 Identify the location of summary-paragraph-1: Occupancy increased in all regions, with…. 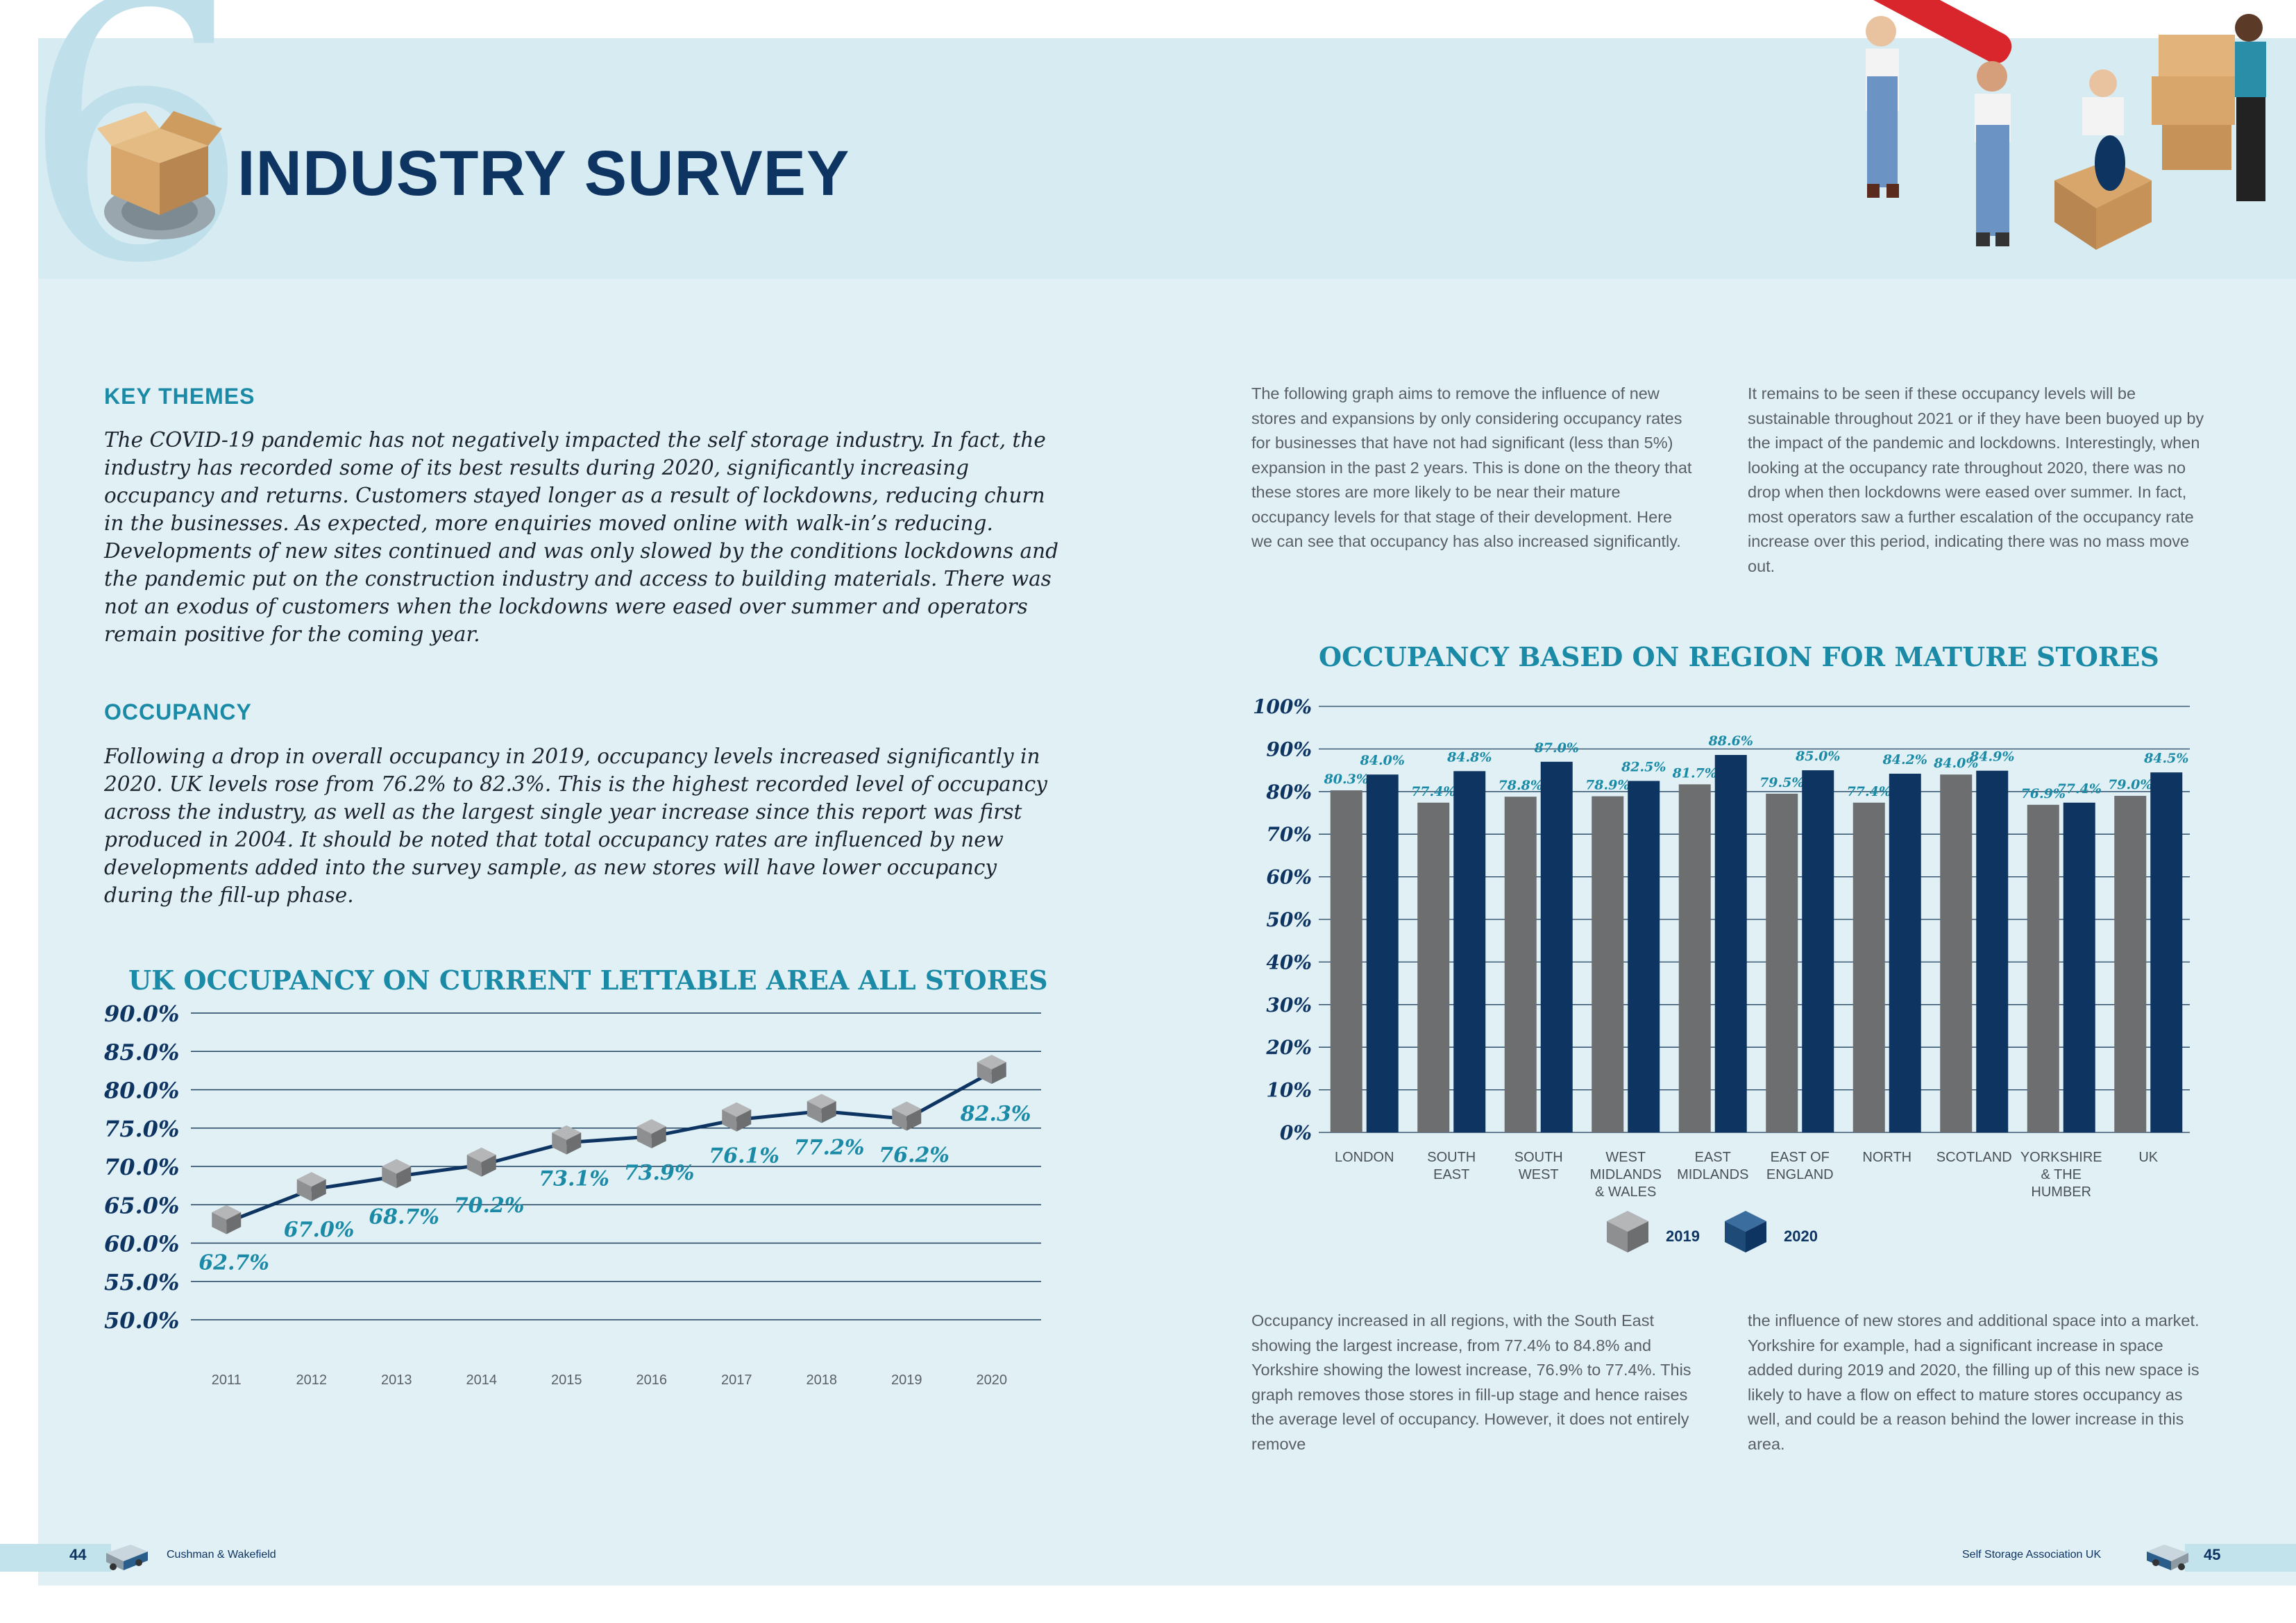
(1471, 1382).